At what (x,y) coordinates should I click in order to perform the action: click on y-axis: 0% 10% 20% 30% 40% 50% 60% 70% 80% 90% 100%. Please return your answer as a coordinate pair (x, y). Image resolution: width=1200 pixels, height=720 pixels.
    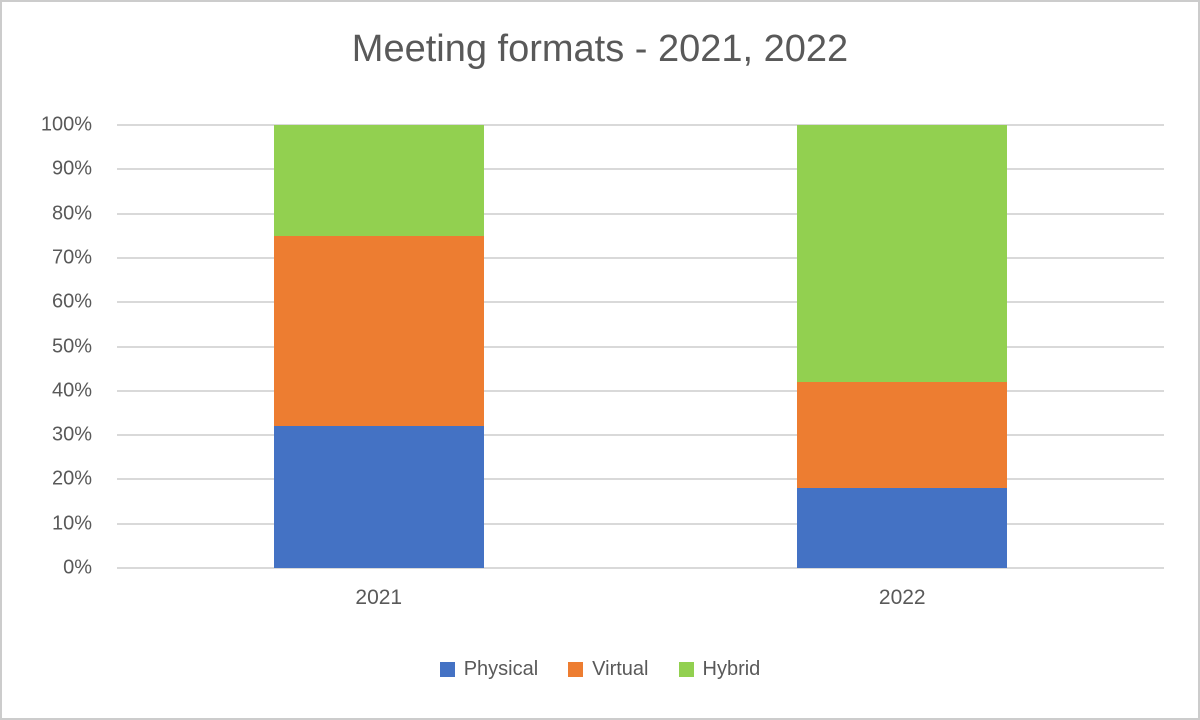
    Looking at the image, I should click on (51, 346).